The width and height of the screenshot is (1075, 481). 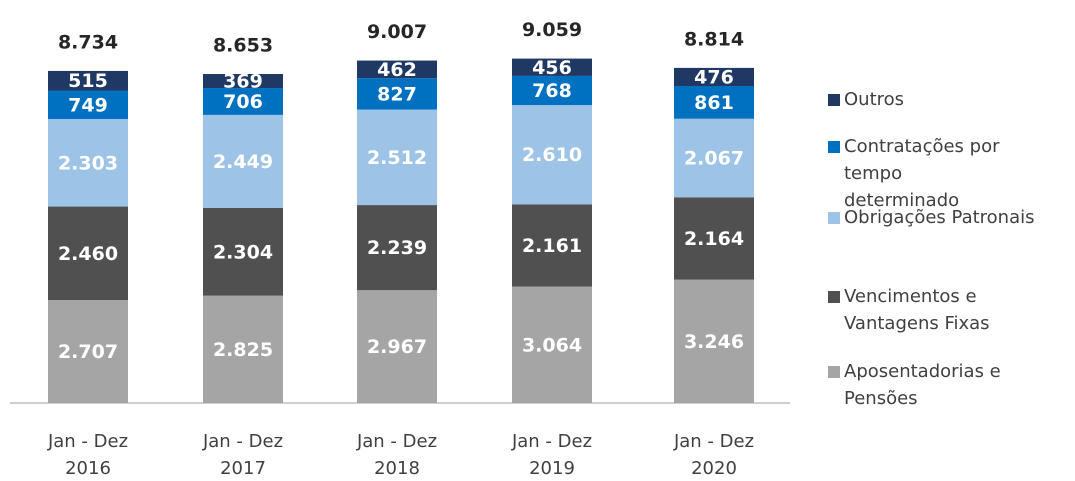 I want to click on value-label: 3.064, so click(x=552, y=345).